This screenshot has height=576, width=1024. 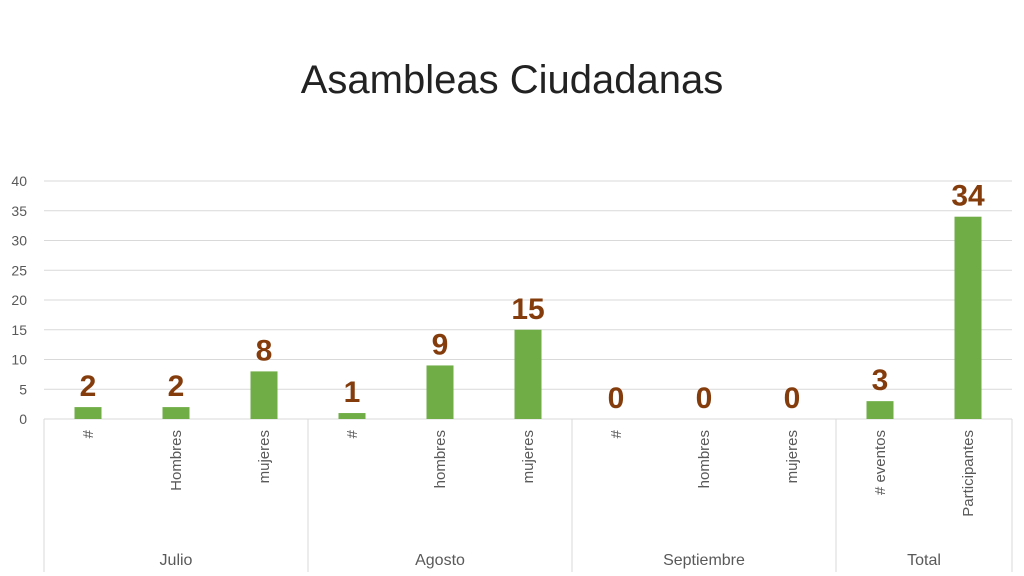 What do you see at coordinates (19, 211) in the screenshot?
I see `y-tick-label: 35` at bounding box center [19, 211].